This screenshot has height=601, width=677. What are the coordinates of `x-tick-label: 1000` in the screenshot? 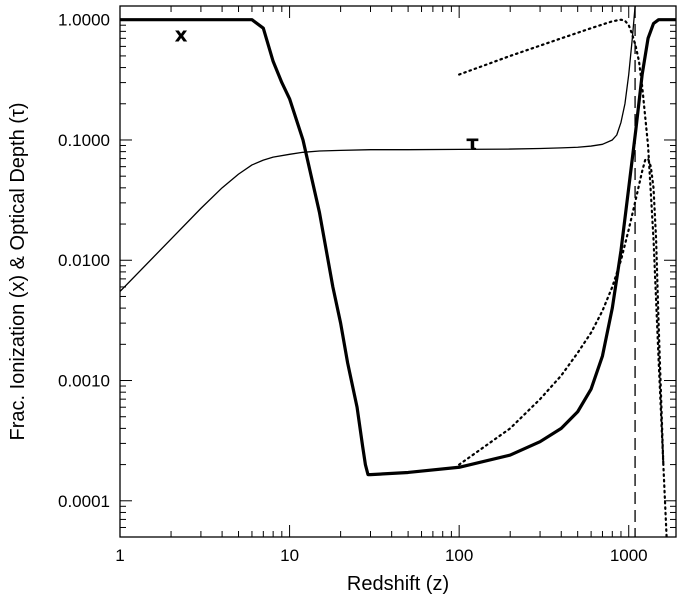 It's located at (629, 555).